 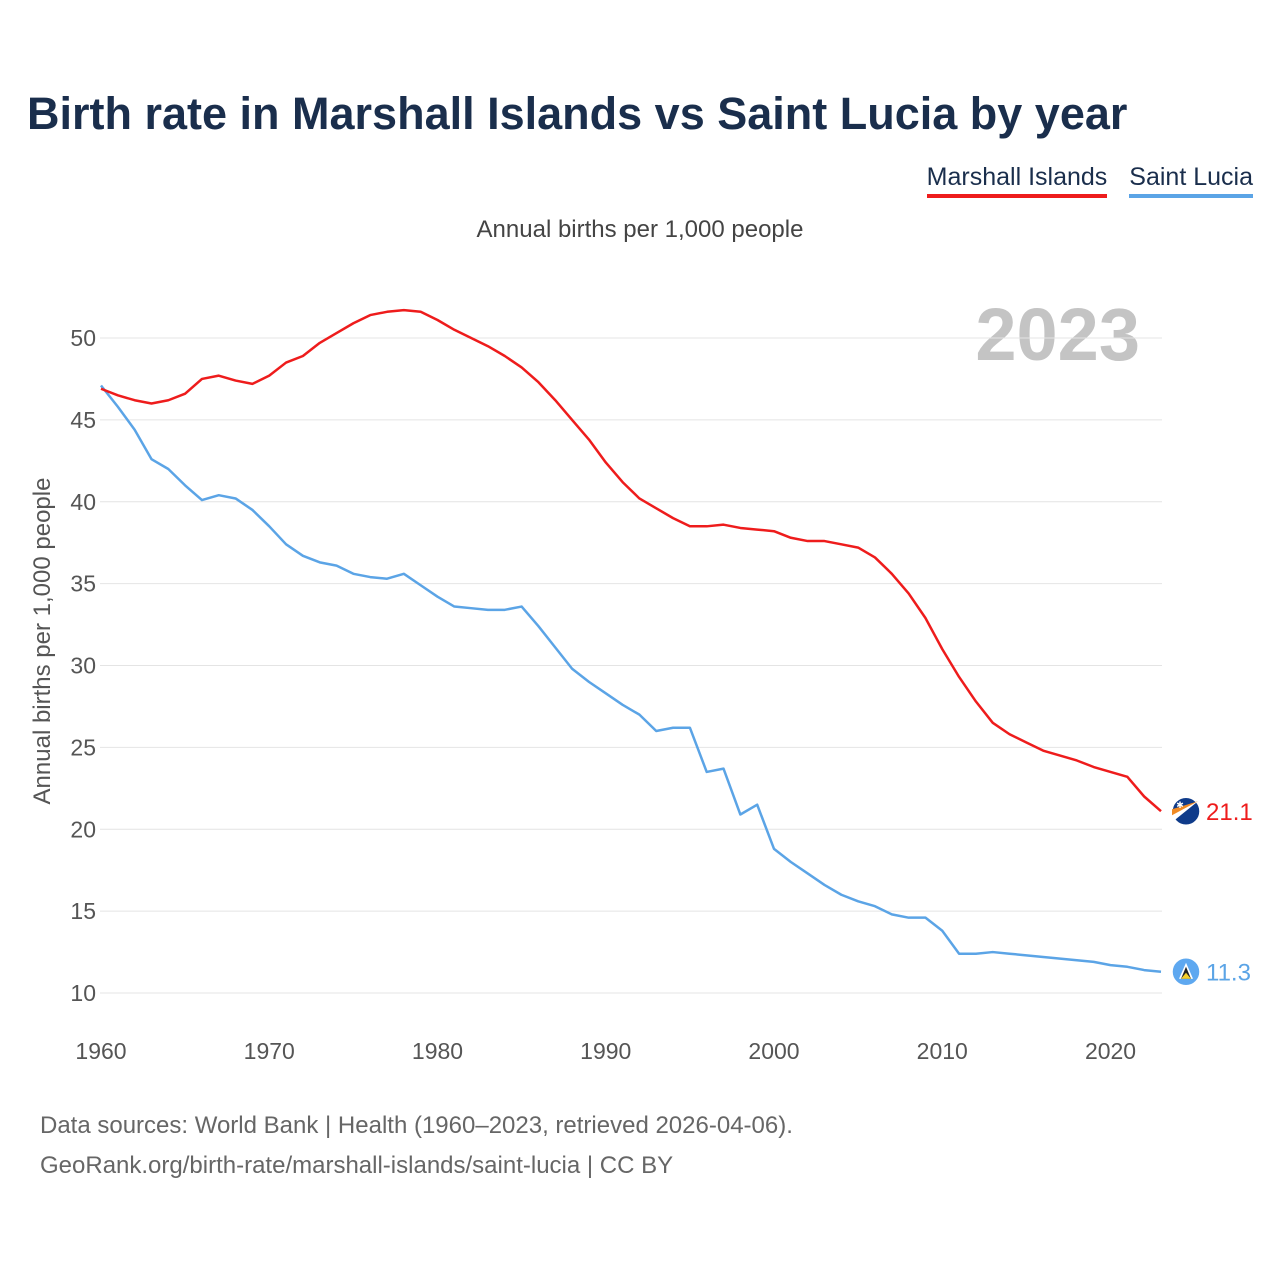 I want to click on y-tick-label: 40, so click(x=83, y=502).